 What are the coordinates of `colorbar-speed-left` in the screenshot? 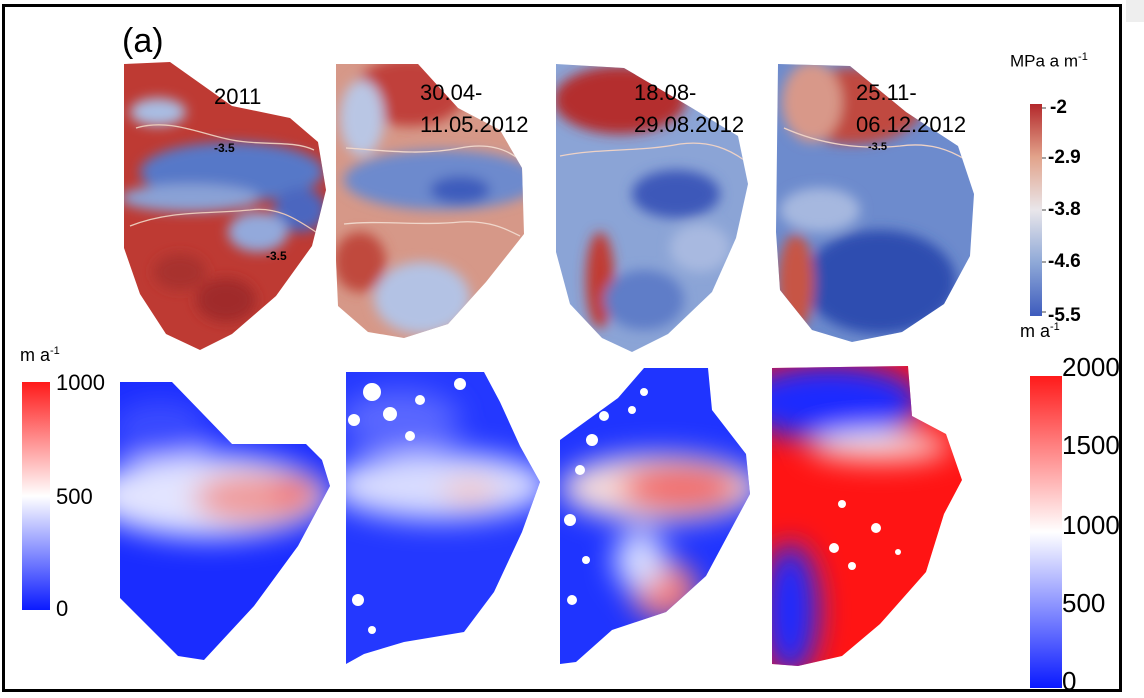 It's located at (36, 496).